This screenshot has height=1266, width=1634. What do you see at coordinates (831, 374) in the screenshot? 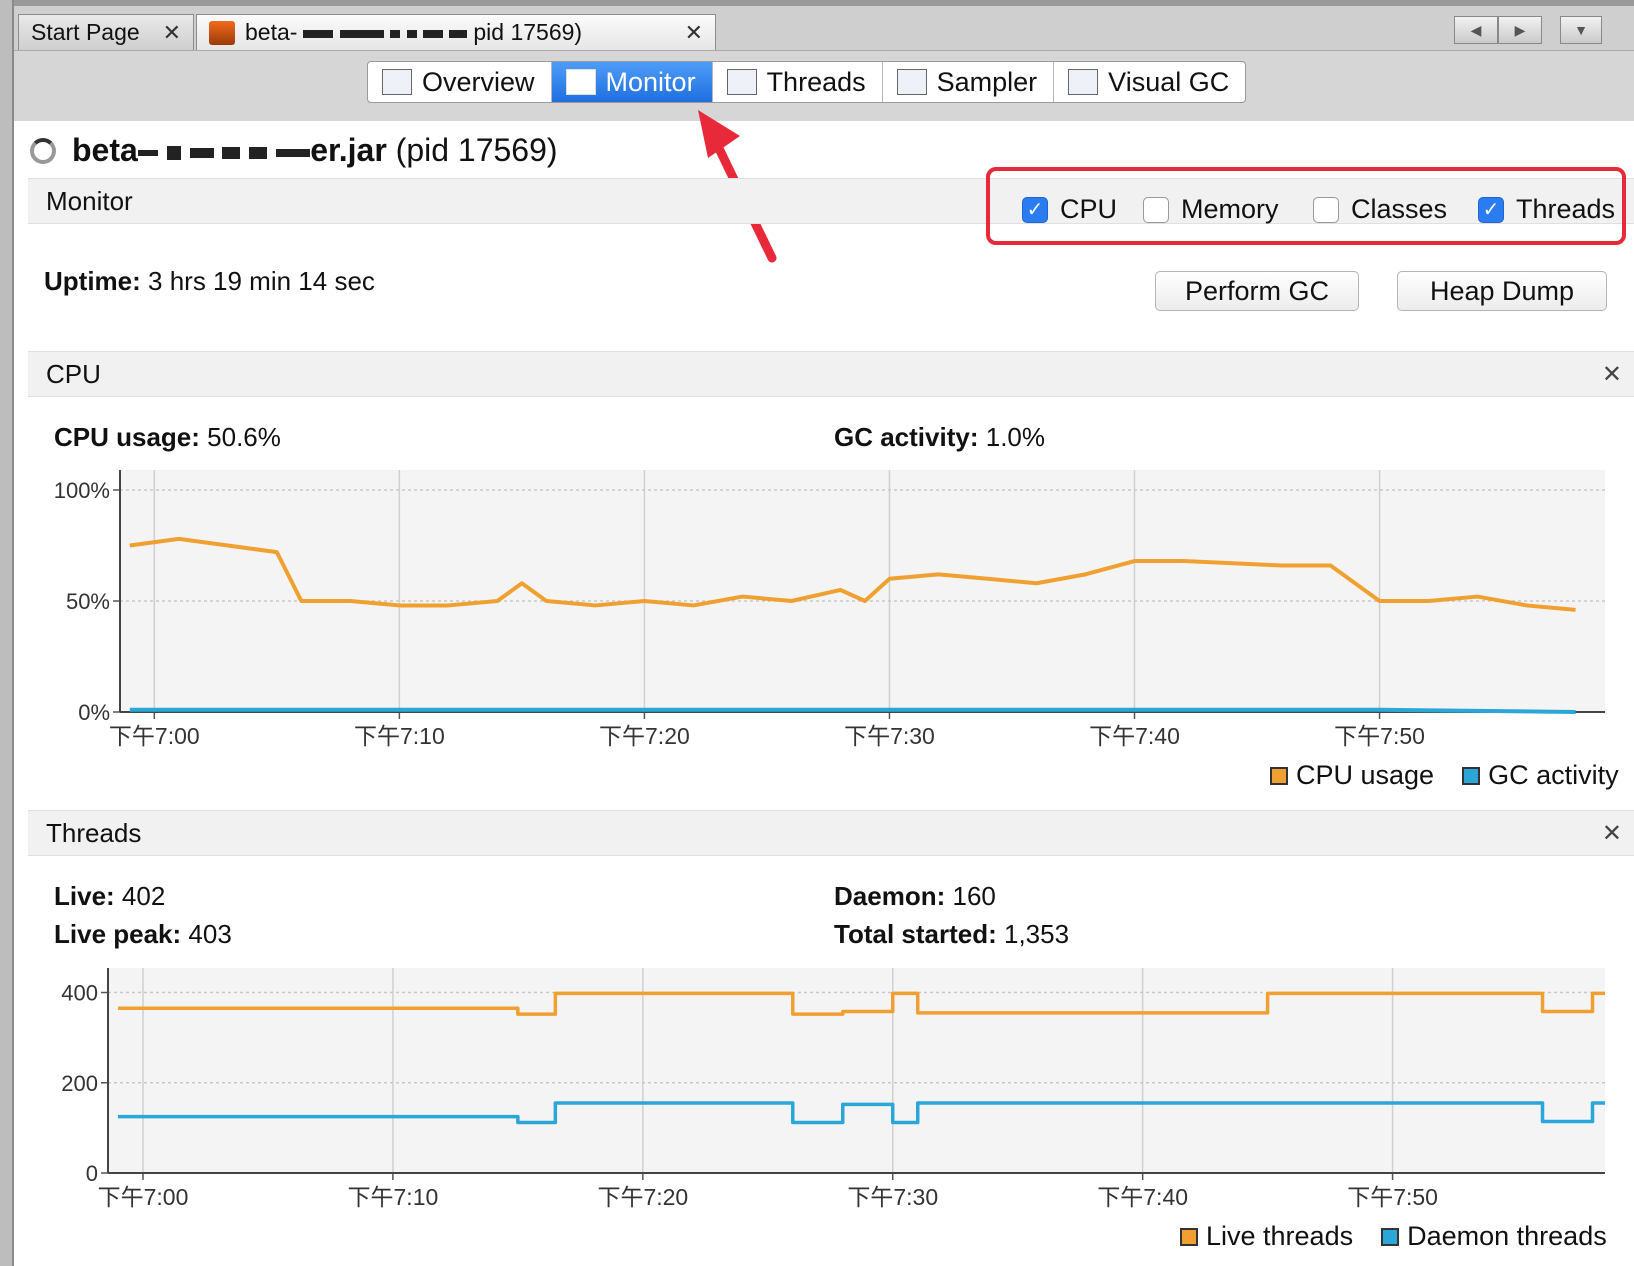
I see `cpu-panel-header: CPU ✕` at bounding box center [831, 374].